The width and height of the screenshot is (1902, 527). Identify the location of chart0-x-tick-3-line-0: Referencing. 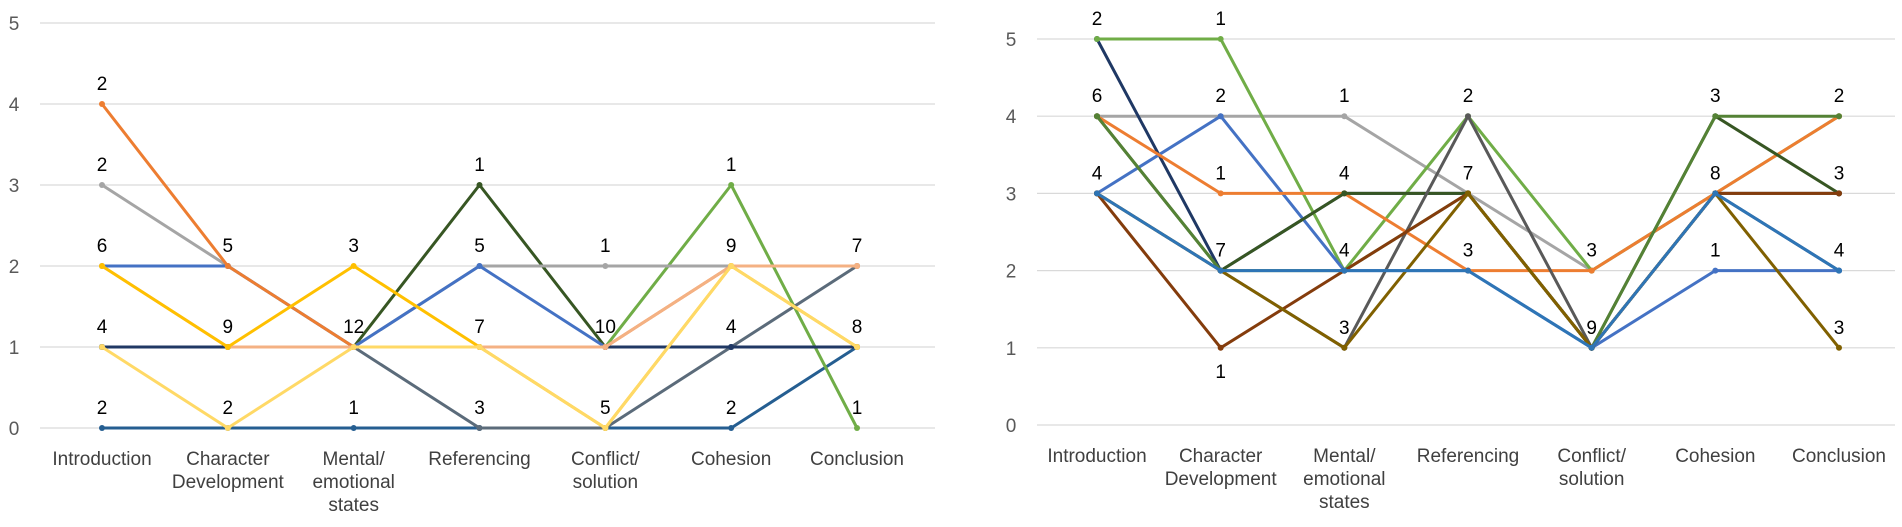
(479, 459).